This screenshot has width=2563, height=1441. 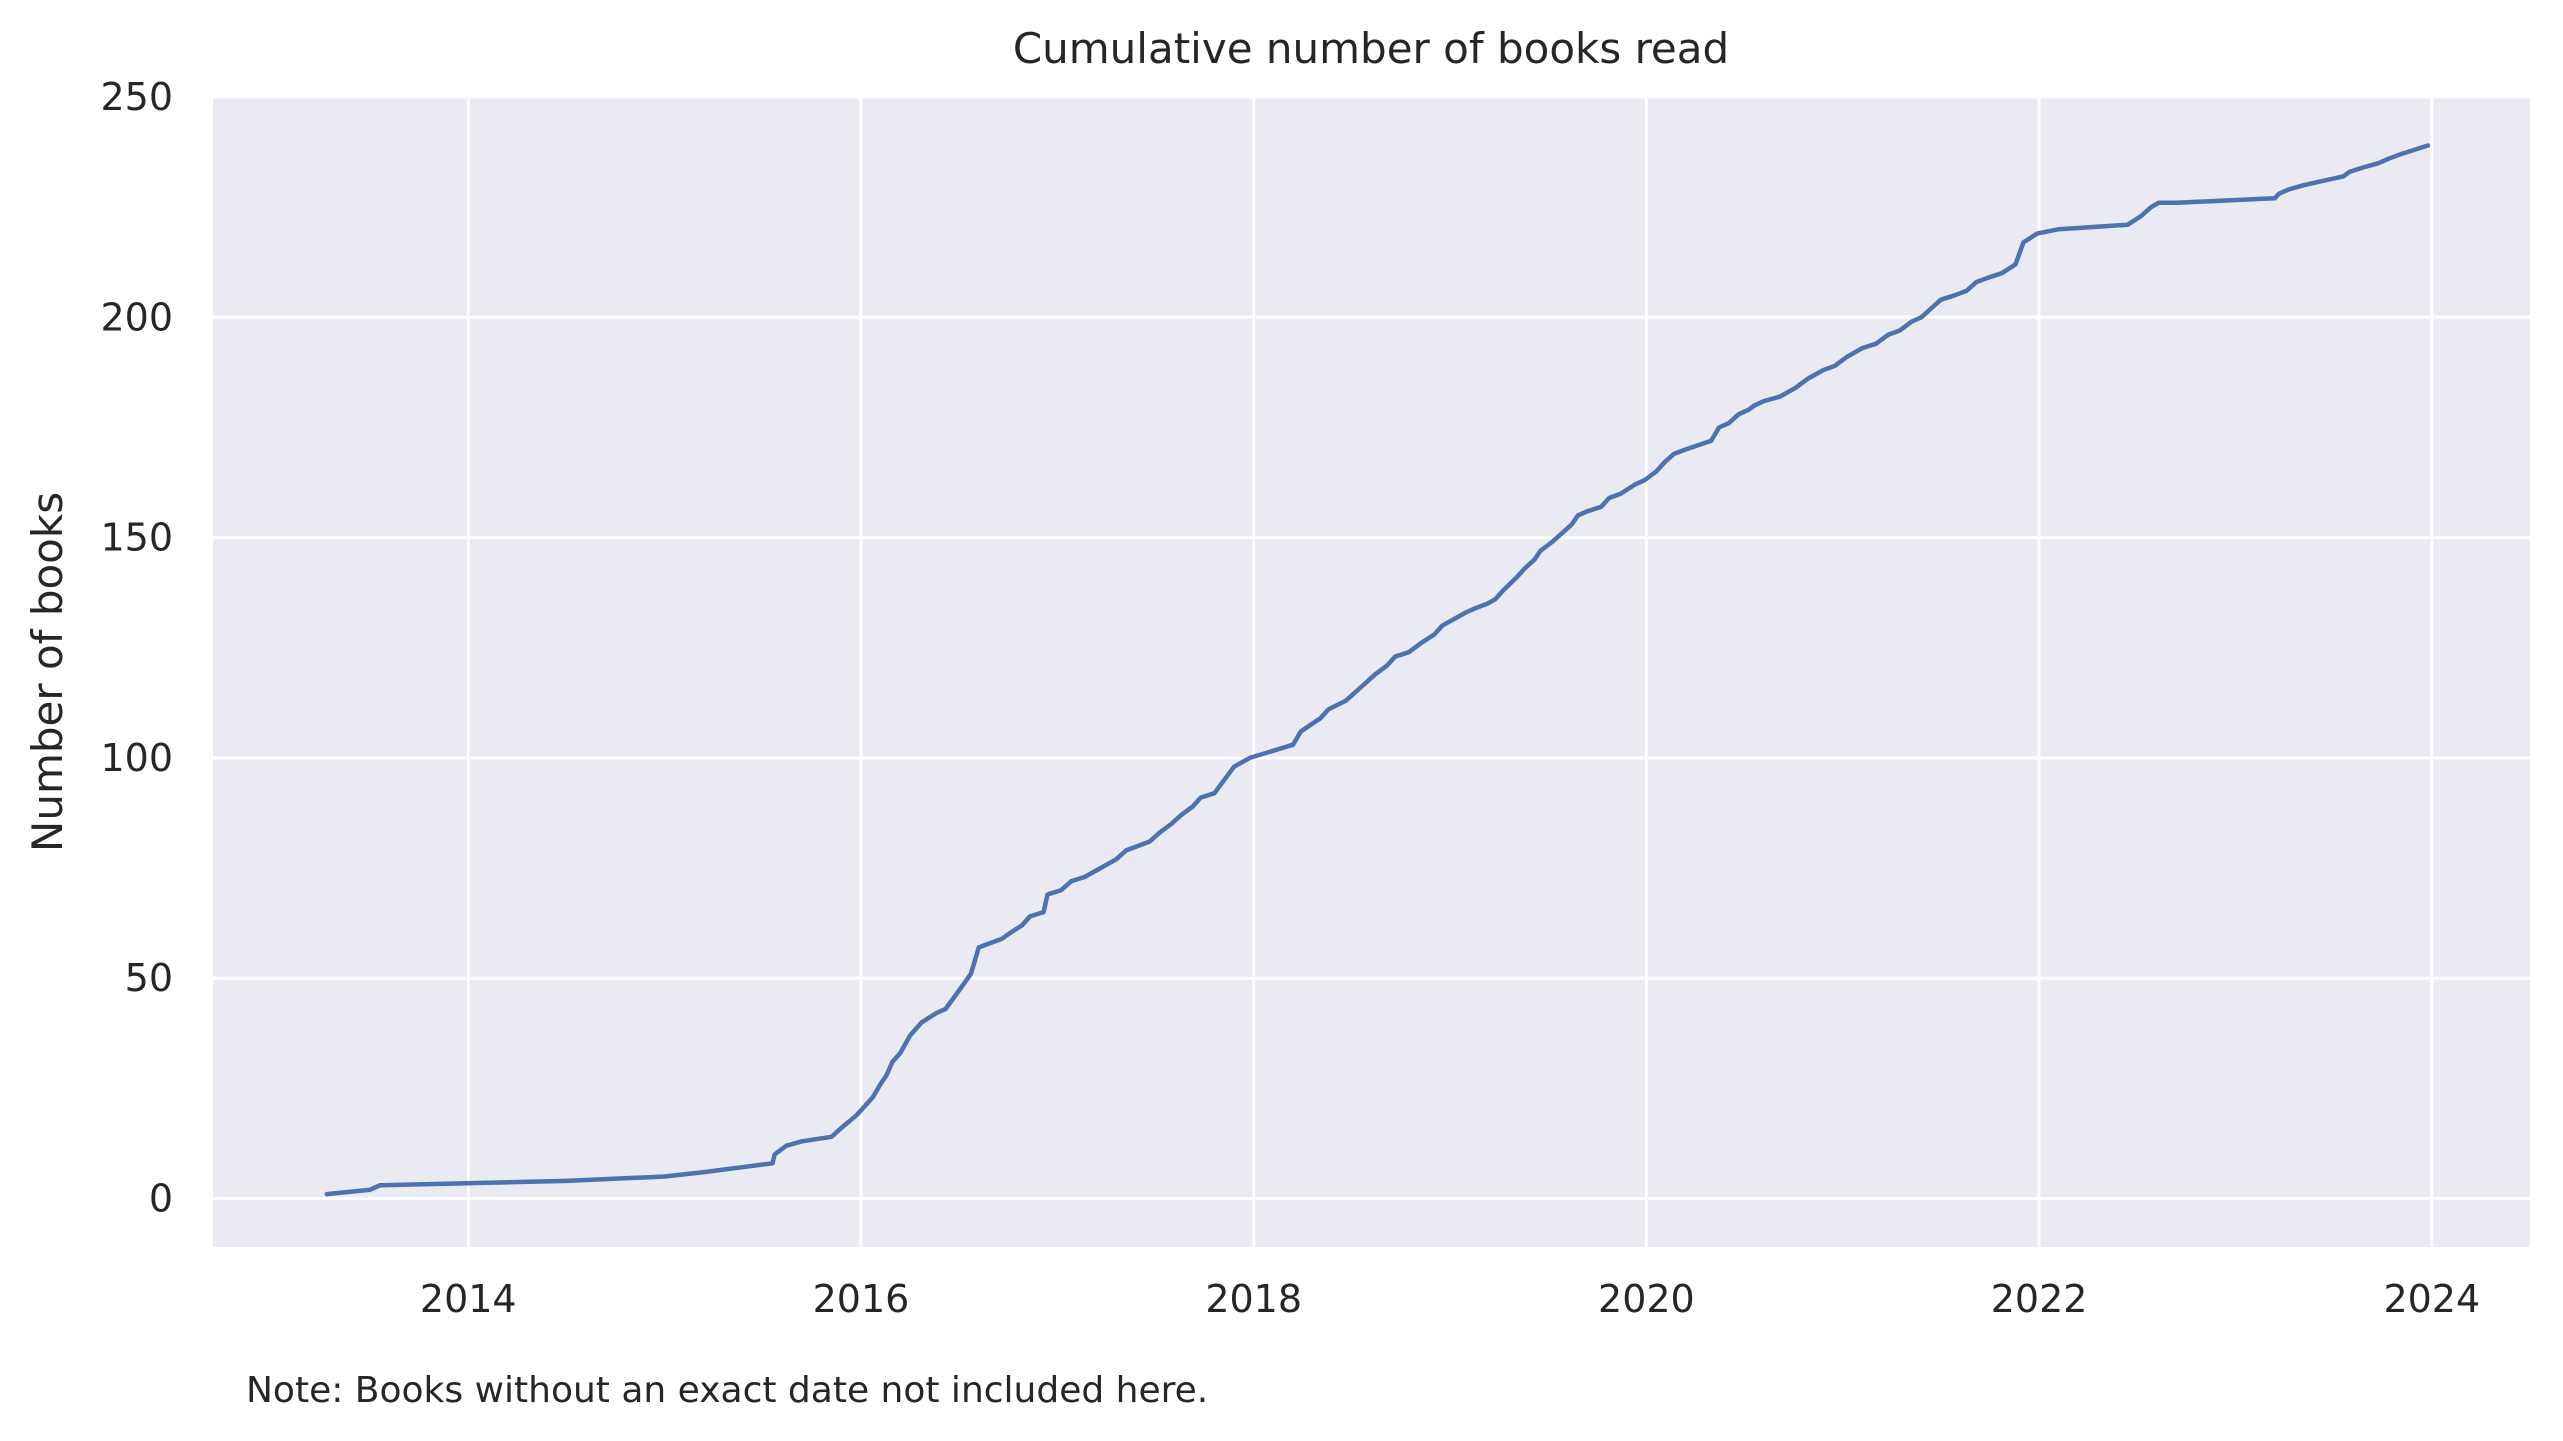 What do you see at coordinates (2039, 1299) in the screenshot?
I see `x-tick-label: 2022` at bounding box center [2039, 1299].